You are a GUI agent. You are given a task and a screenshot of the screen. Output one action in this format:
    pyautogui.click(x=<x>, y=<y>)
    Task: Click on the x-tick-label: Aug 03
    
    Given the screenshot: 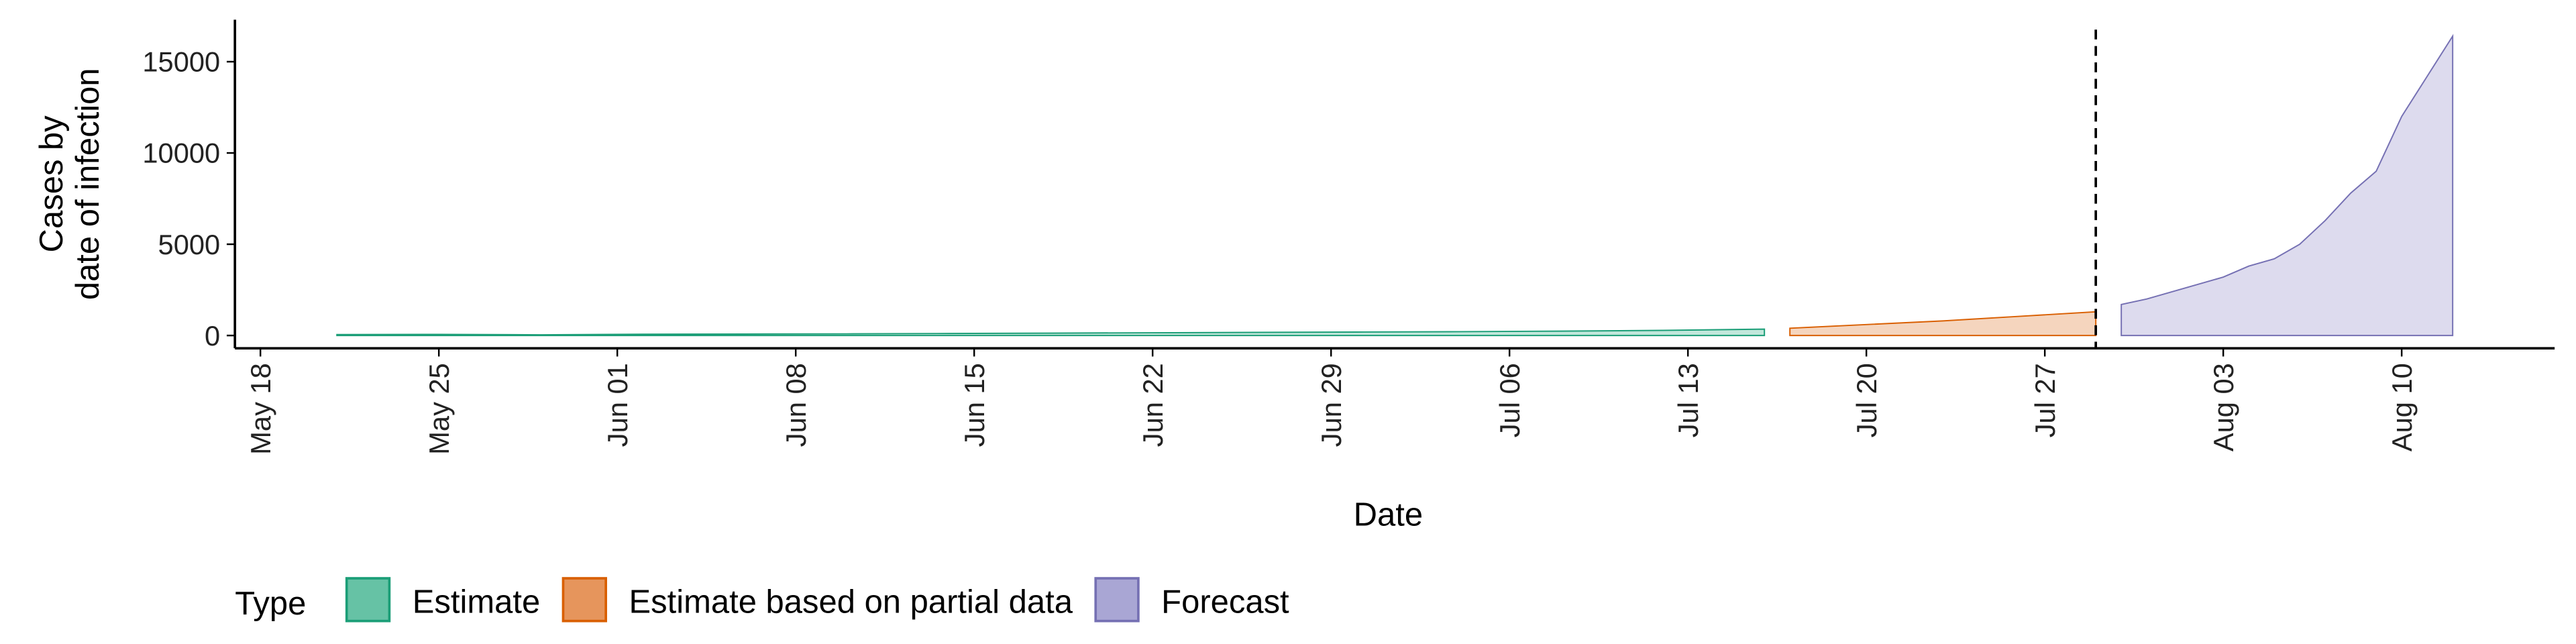 What is the action you would take?
    pyautogui.click(x=2223, y=407)
    